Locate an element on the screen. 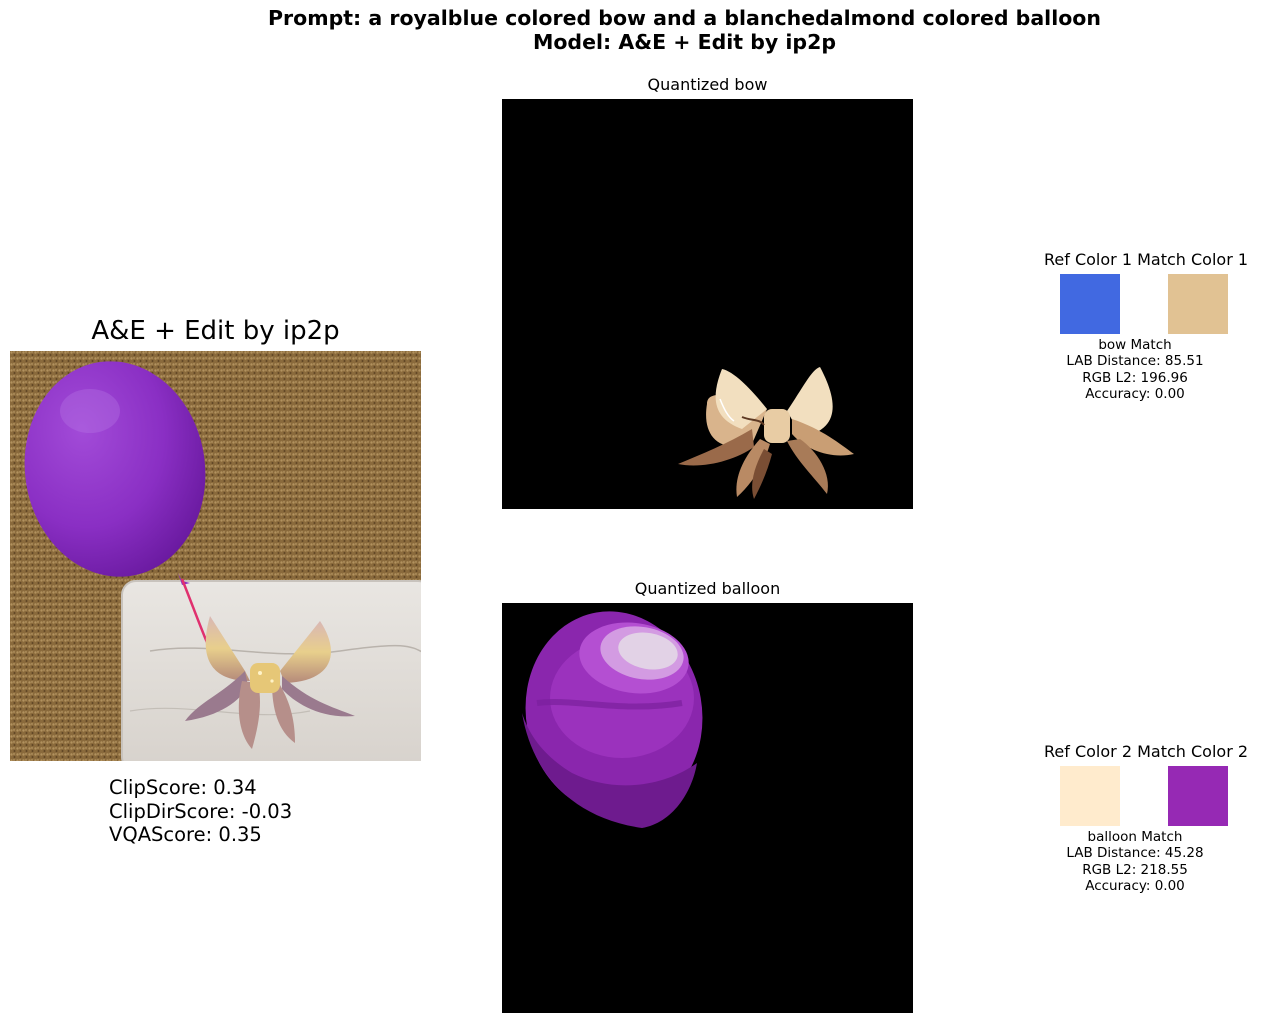  edited-image-drawing is located at coordinates (215, 556).